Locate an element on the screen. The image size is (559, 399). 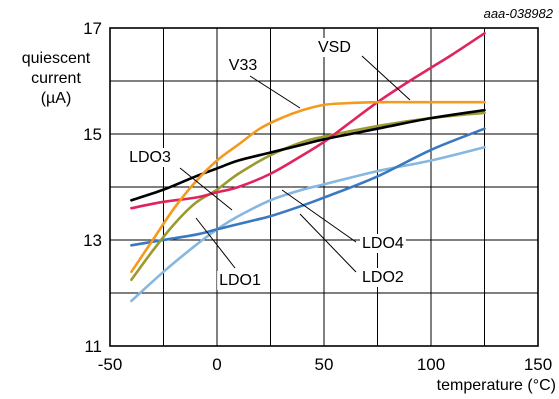
y-tick-label: 15 is located at coordinates (92, 134).